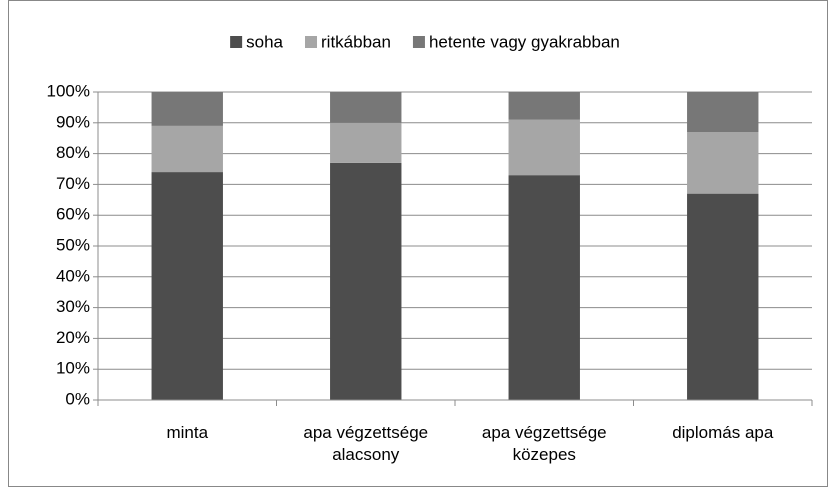 This screenshot has height=487, width=829. Describe the element at coordinates (544, 443) in the screenshot. I see `x-tick-label: apa végzettsége közepes` at that location.